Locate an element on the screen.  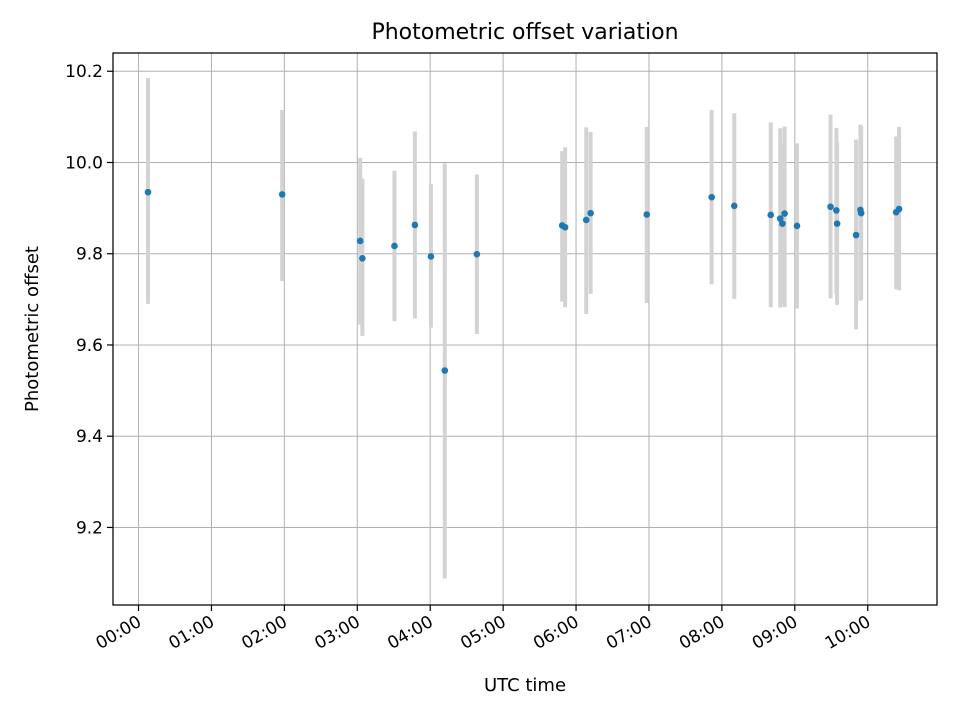
y-tick-label: 9.4 is located at coordinates (89, 437).